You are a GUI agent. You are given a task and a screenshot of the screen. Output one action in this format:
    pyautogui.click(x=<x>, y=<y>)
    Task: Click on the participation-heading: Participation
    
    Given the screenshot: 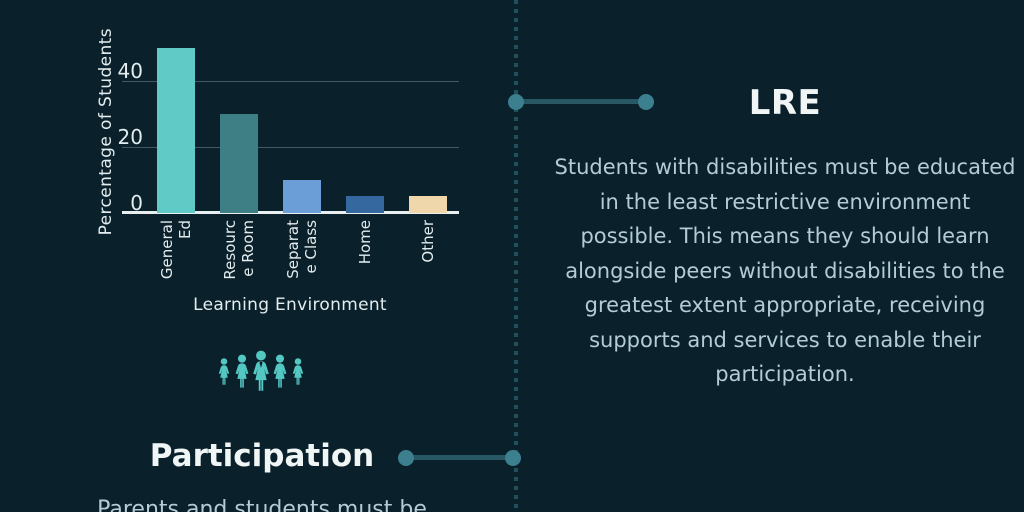 What is the action you would take?
    pyautogui.click(x=262, y=456)
    